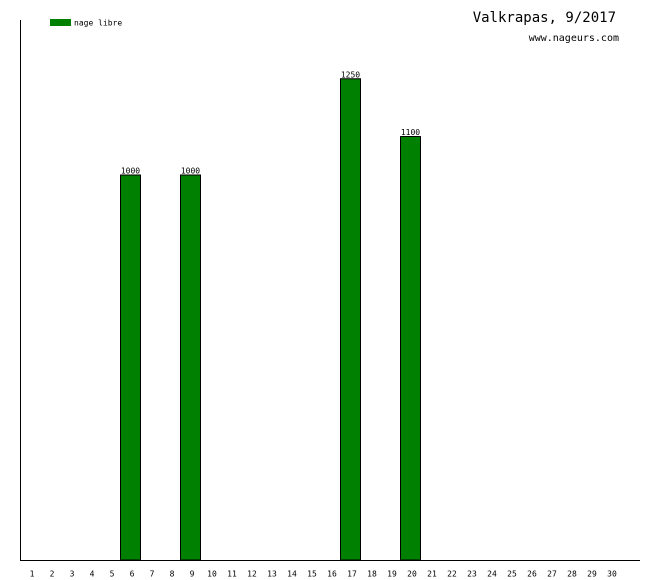 Image resolution: width=660 pixels, height=580 pixels. What do you see at coordinates (32, 574) in the screenshot?
I see `x-tick-label: 1` at bounding box center [32, 574].